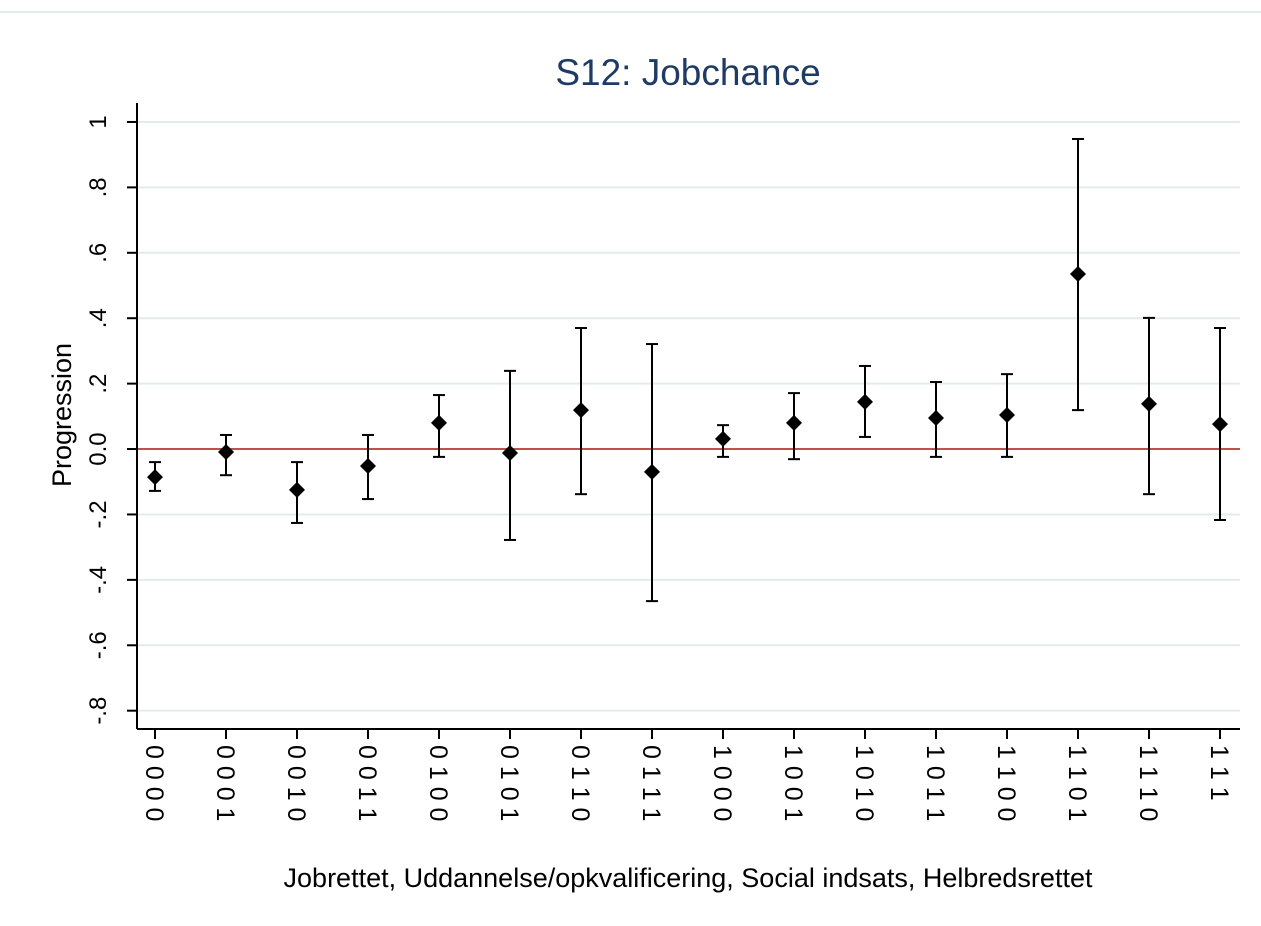  What do you see at coordinates (509, 783) in the screenshot?
I see `x-tick-label: 0 1 0 1` at bounding box center [509, 783].